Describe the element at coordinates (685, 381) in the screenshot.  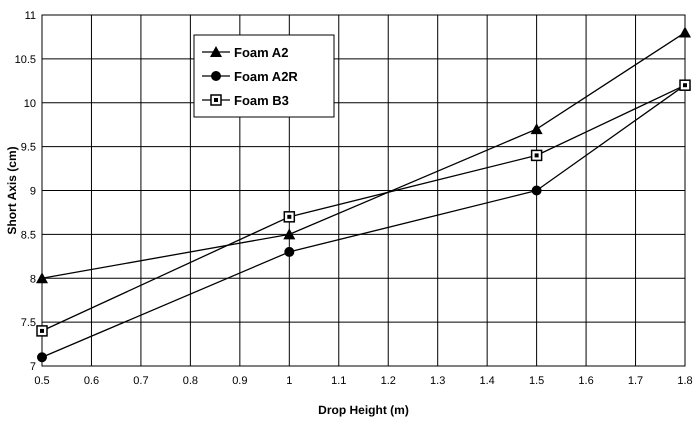
I see `x-tick-label: 1.8` at that location.